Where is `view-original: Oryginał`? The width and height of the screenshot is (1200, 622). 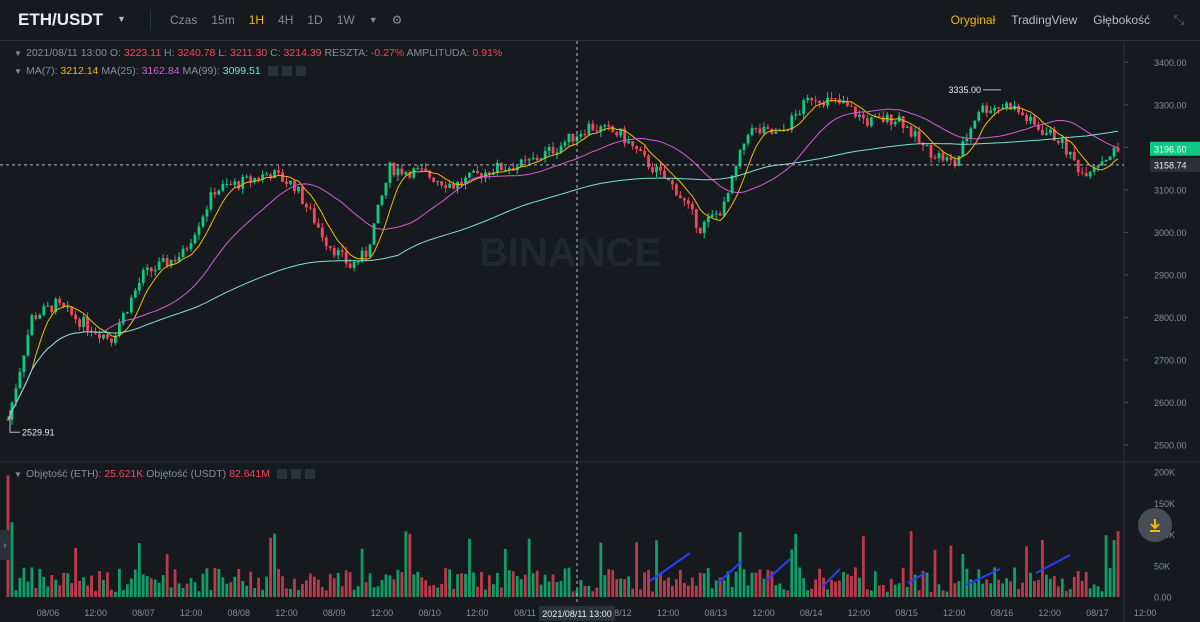 view-original: Oryginał is located at coordinates (973, 20).